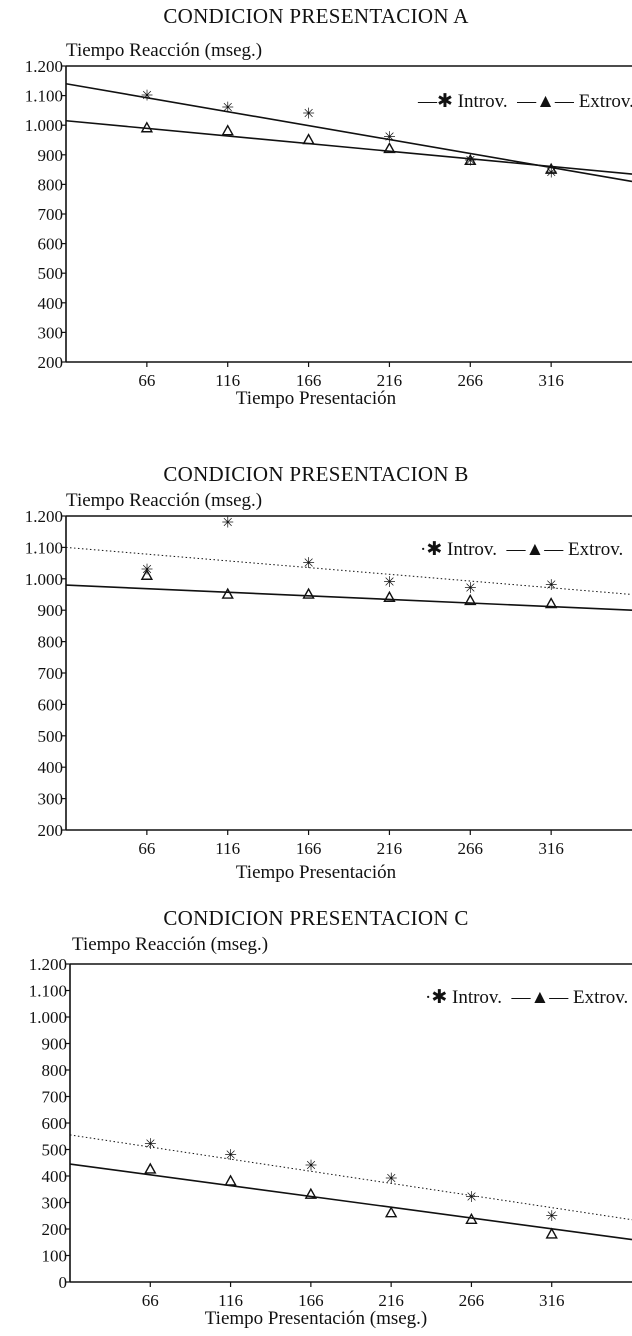  I want to click on y-tick-label: 1.100, so click(44, 96).